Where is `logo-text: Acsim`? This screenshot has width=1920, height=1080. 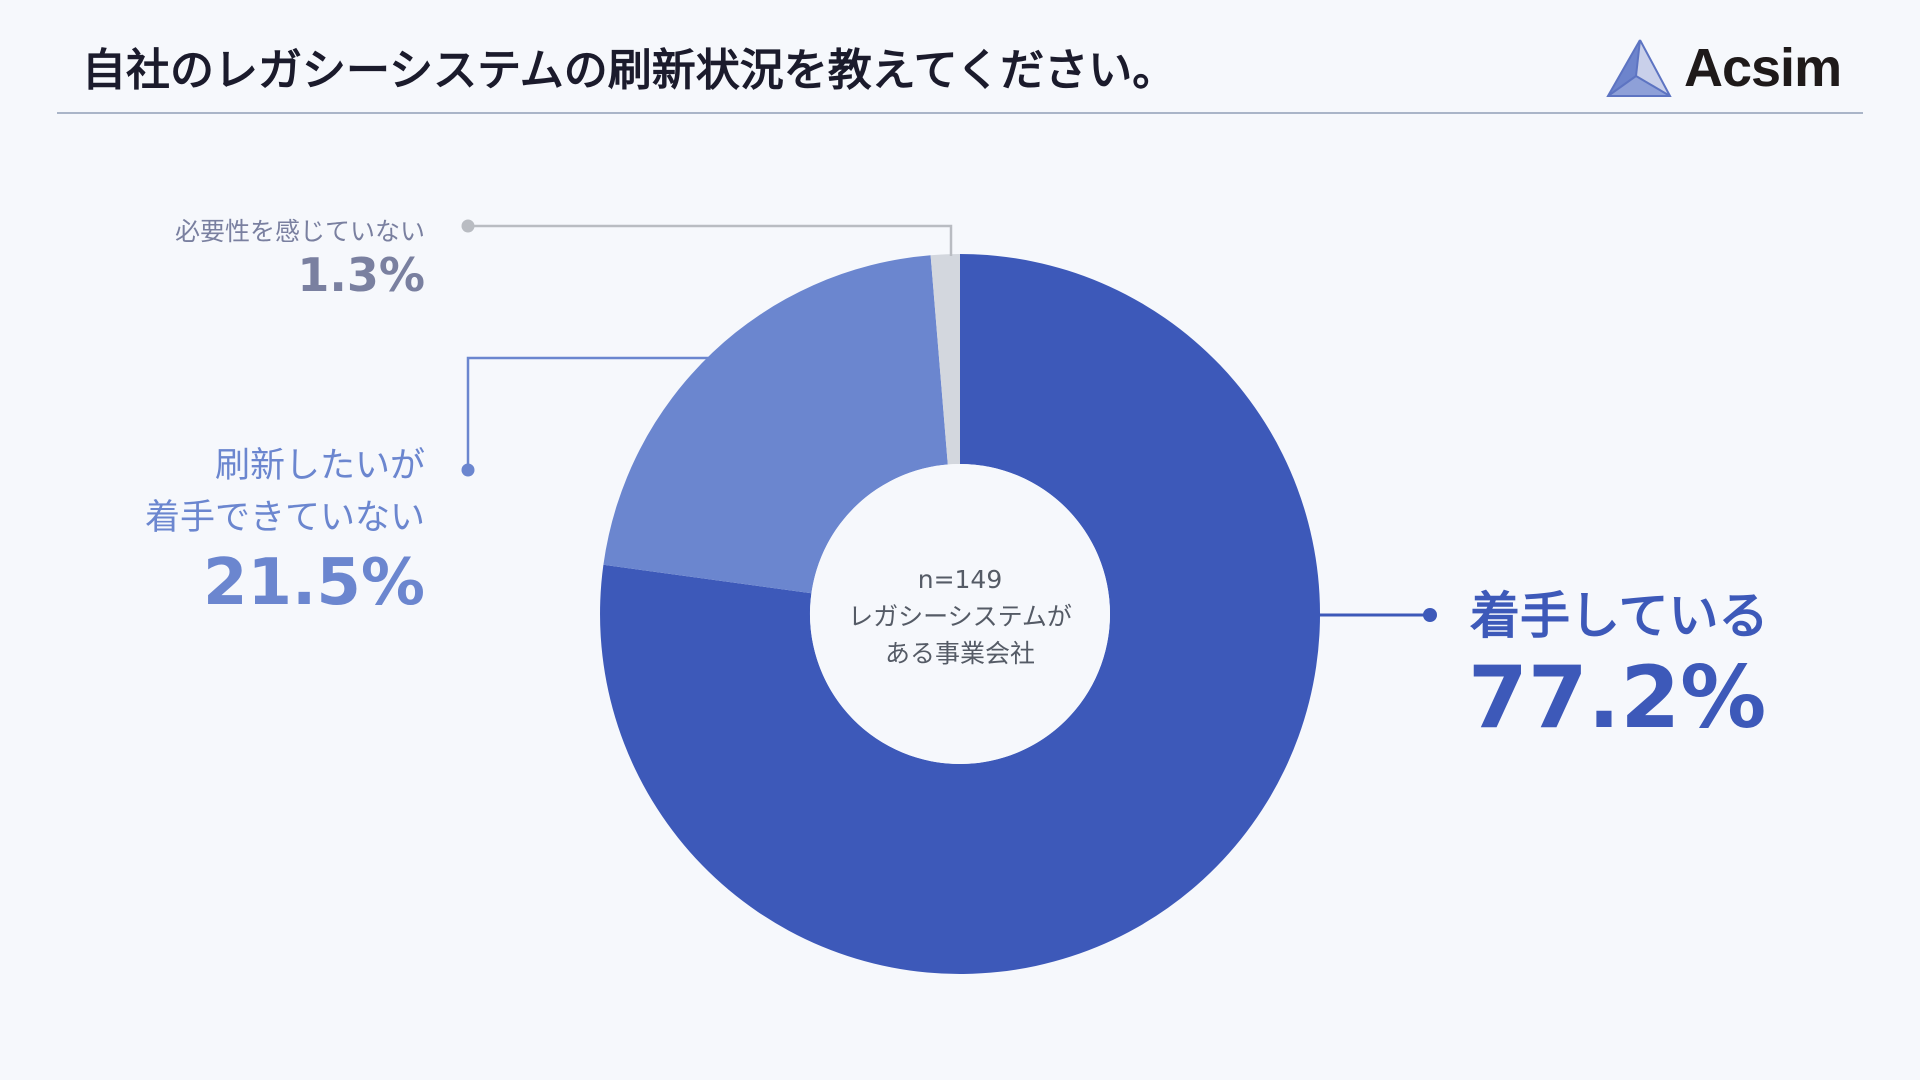
logo-text: Acsim is located at coordinates (1763, 68).